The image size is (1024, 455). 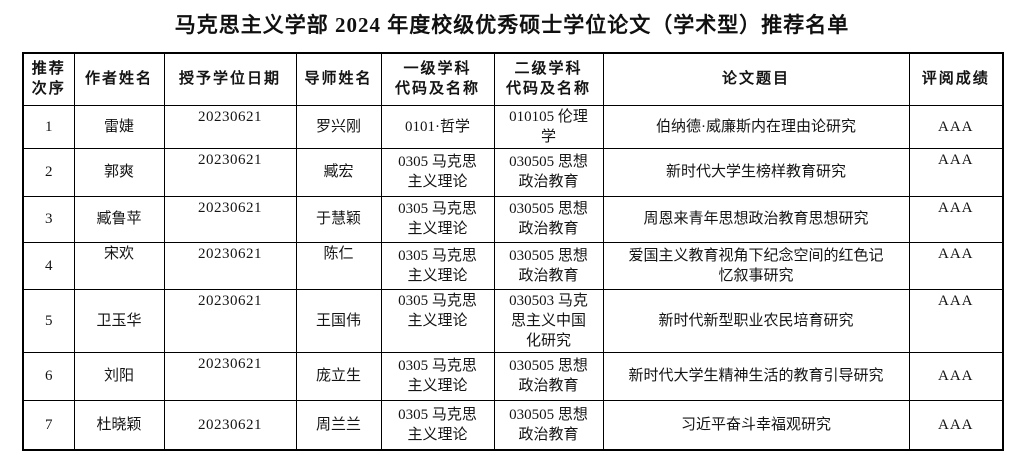 I want to click on cell-author: 杜晓颖, so click(x=119, y=425).